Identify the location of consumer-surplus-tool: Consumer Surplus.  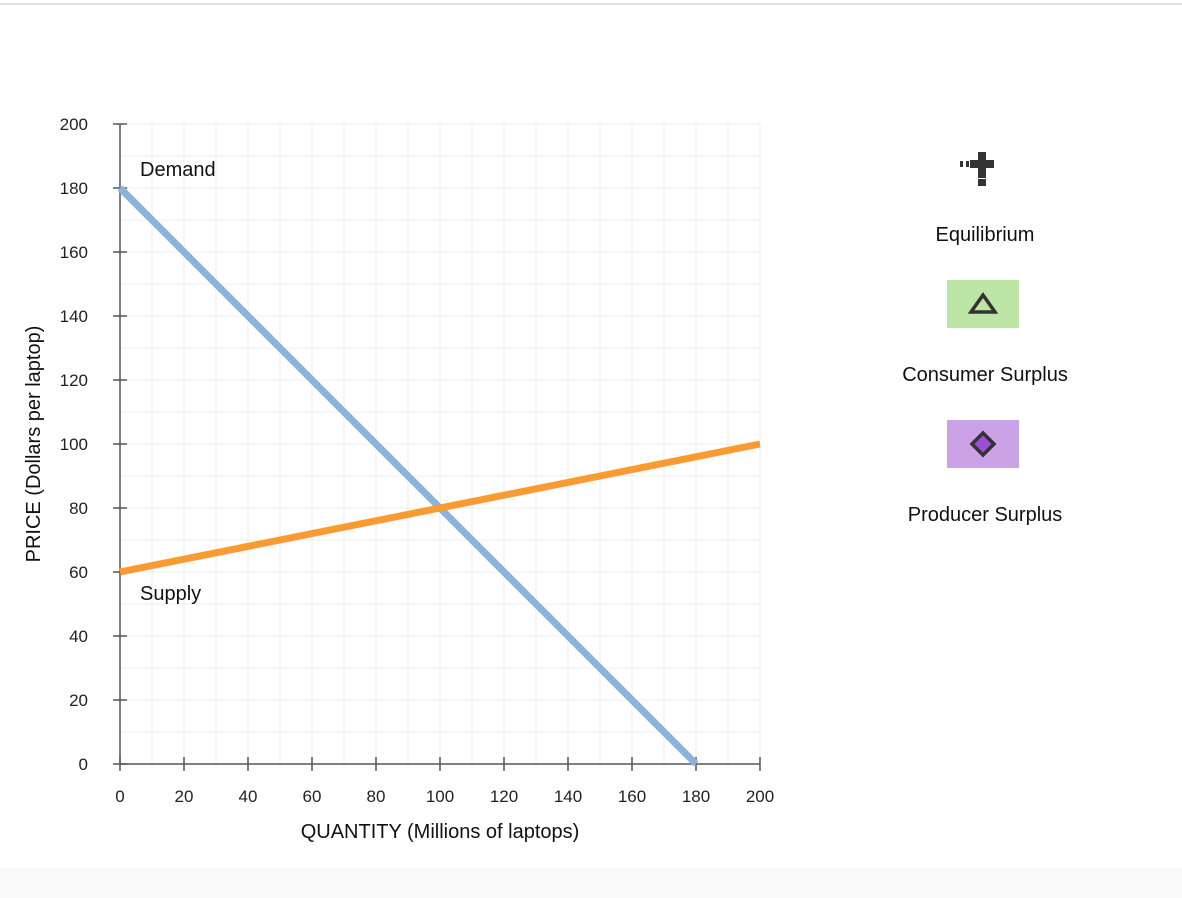
(985, 335).